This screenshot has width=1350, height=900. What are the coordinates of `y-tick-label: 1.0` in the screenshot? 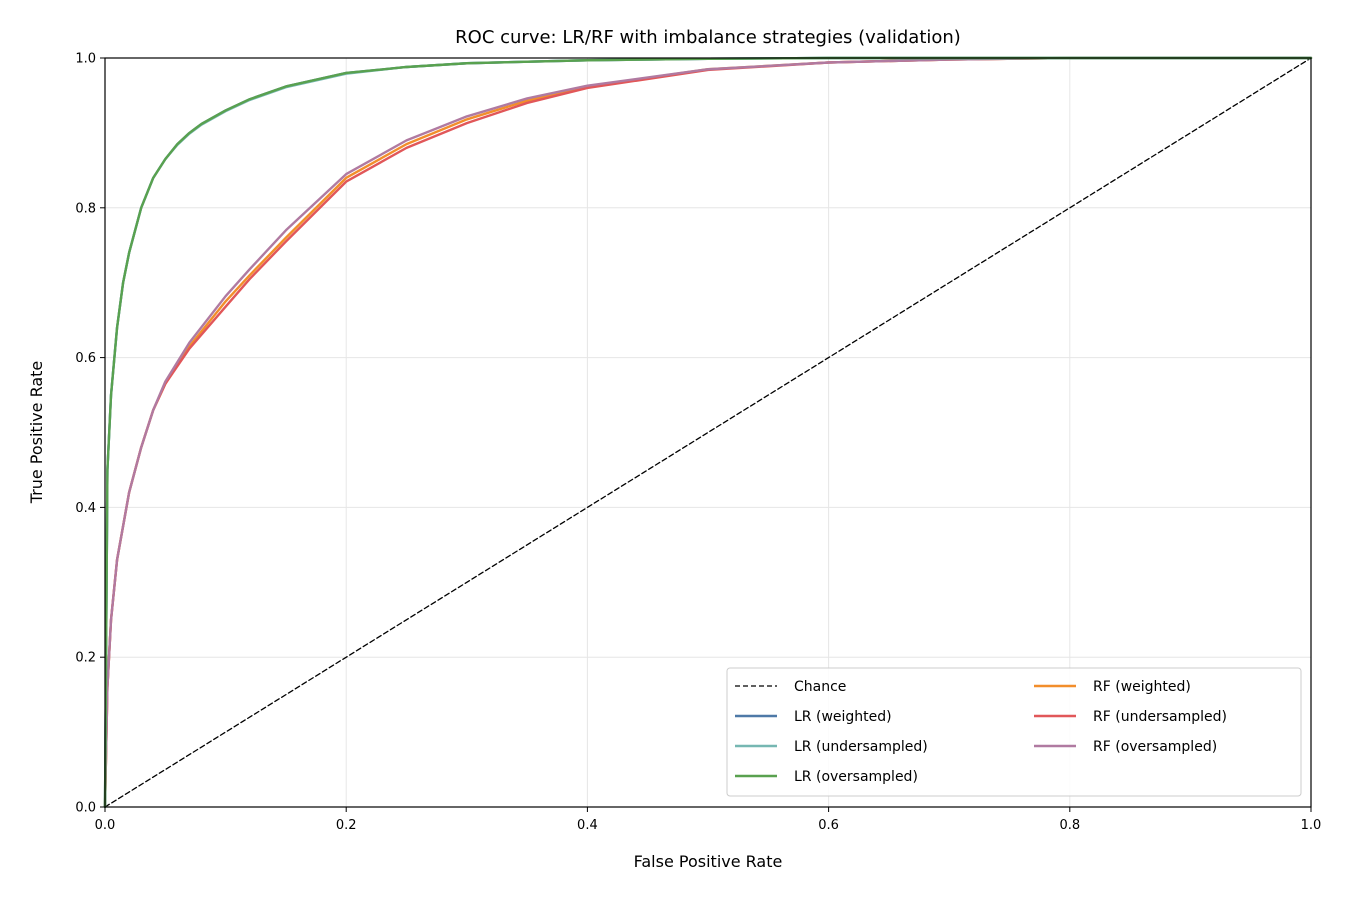 It's located at (85, 59).